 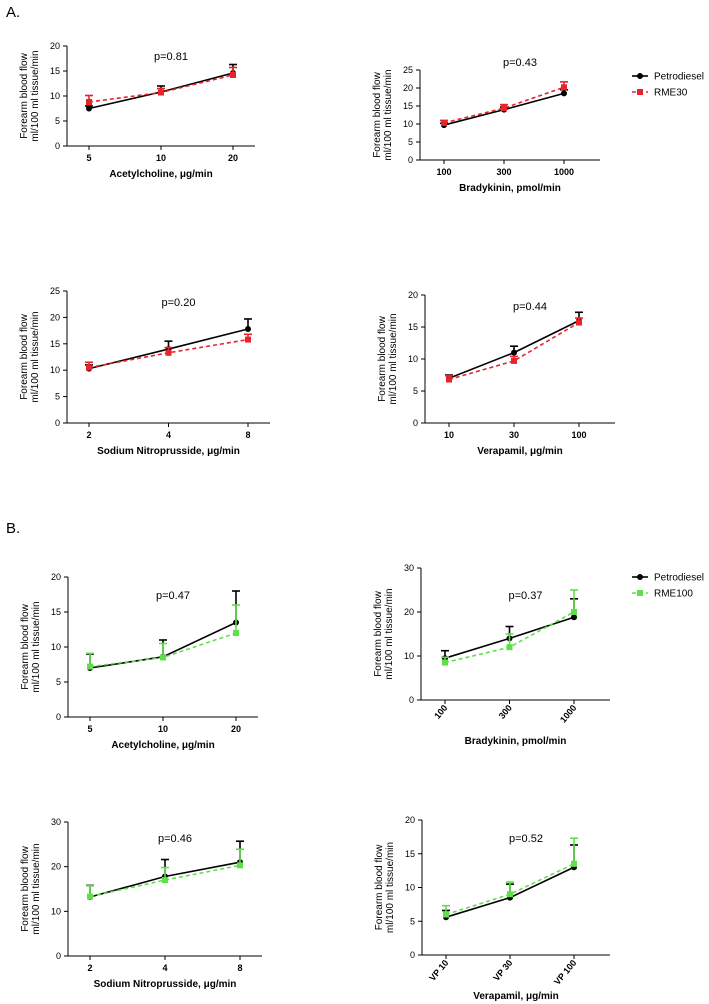 What do you see at coordinates (502, 970) in the screenshot?
I see `x-tick-label: VP 30` at bounding box center [502, 970].